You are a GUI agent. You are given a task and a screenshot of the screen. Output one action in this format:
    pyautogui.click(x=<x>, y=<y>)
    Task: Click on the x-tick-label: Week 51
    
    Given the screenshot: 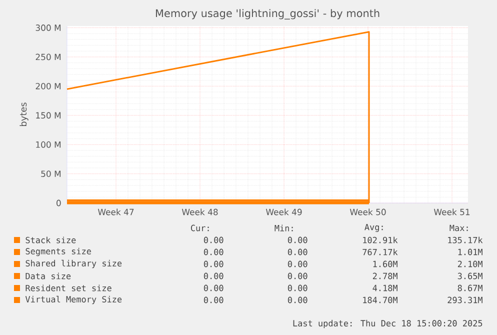 What is the action you would take?
    pyautogui.click(x=452, y=212)
    